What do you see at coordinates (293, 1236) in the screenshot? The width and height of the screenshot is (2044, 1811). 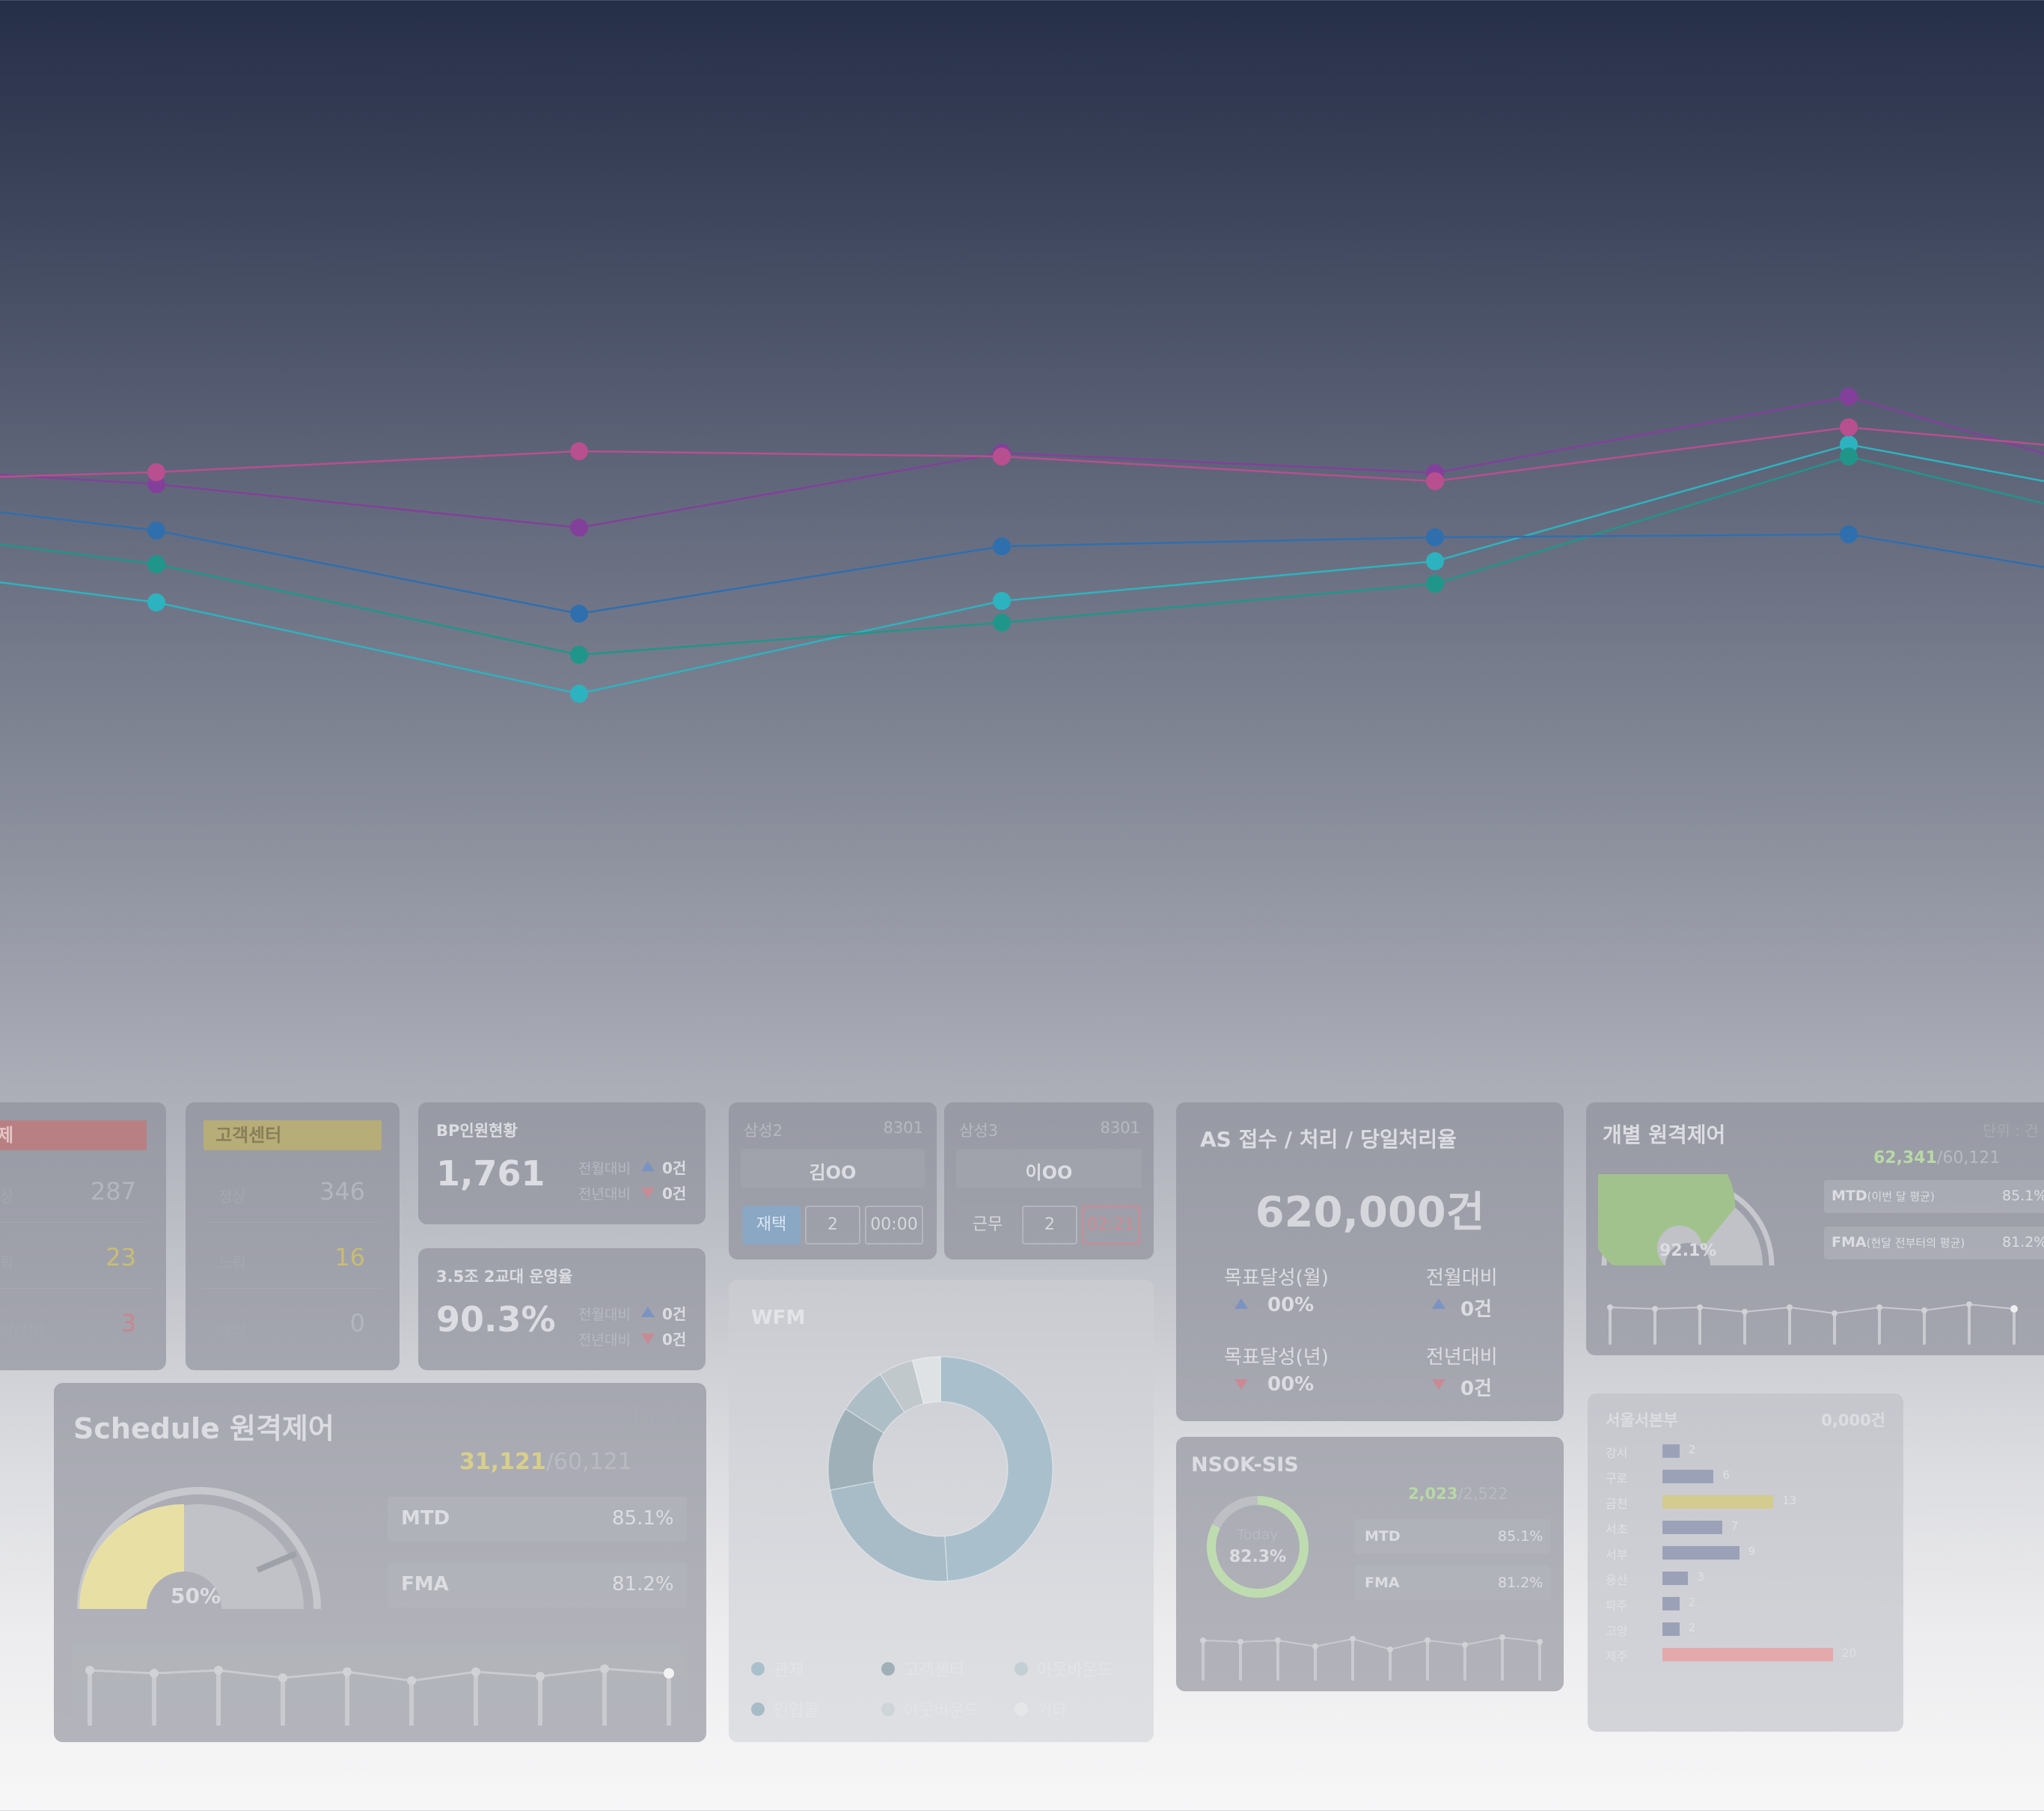 I see `status-card-customer-center: 고객센터 정상 346 느림 16 에러 0` at bounding box center [293, 1236].